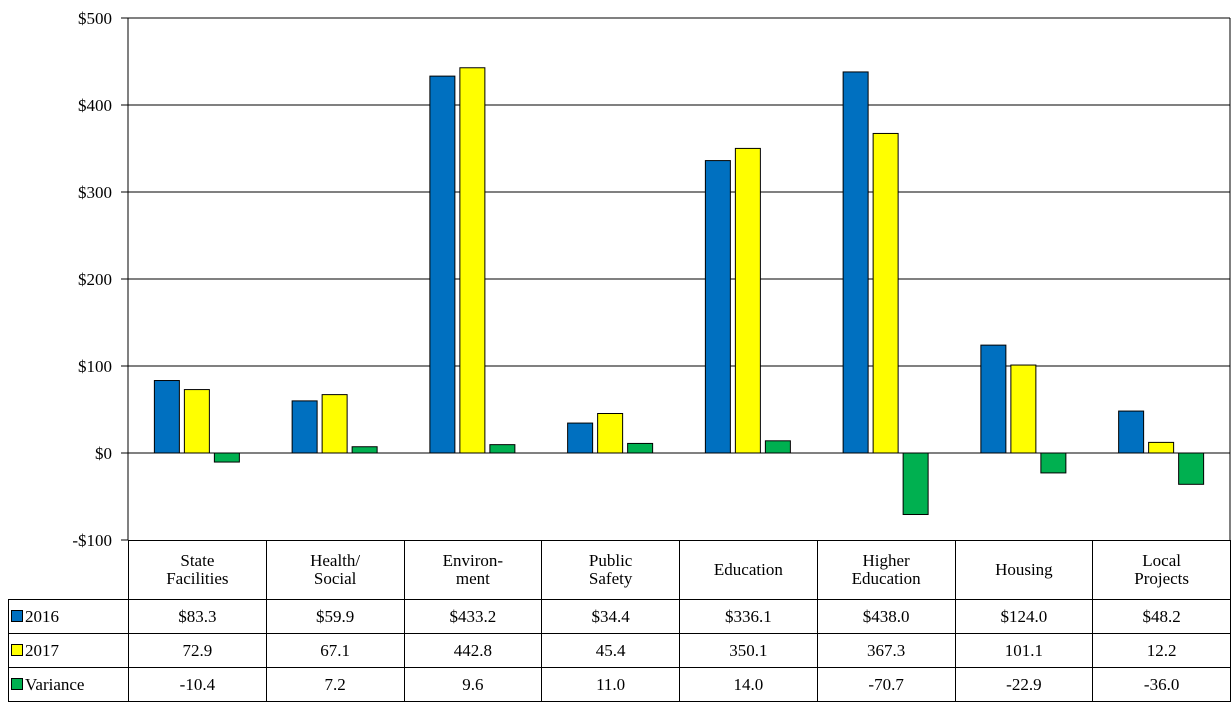  I want to click on data-label: 101.1, so click(1024, 650).